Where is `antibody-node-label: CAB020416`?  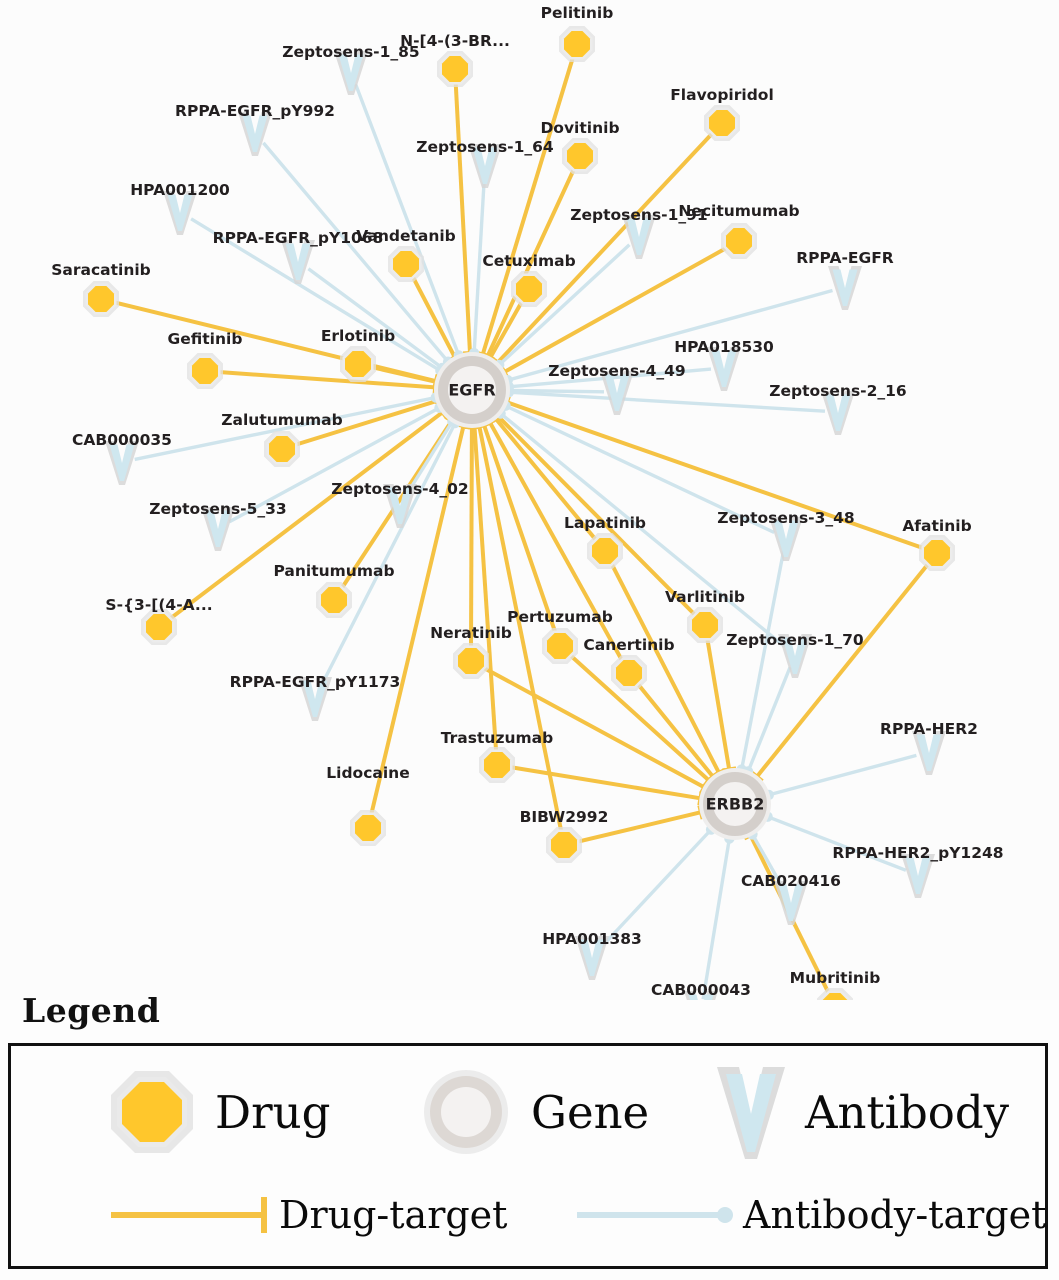
antibody-node-label: CAB020416 is located at coordinates (791, 881).